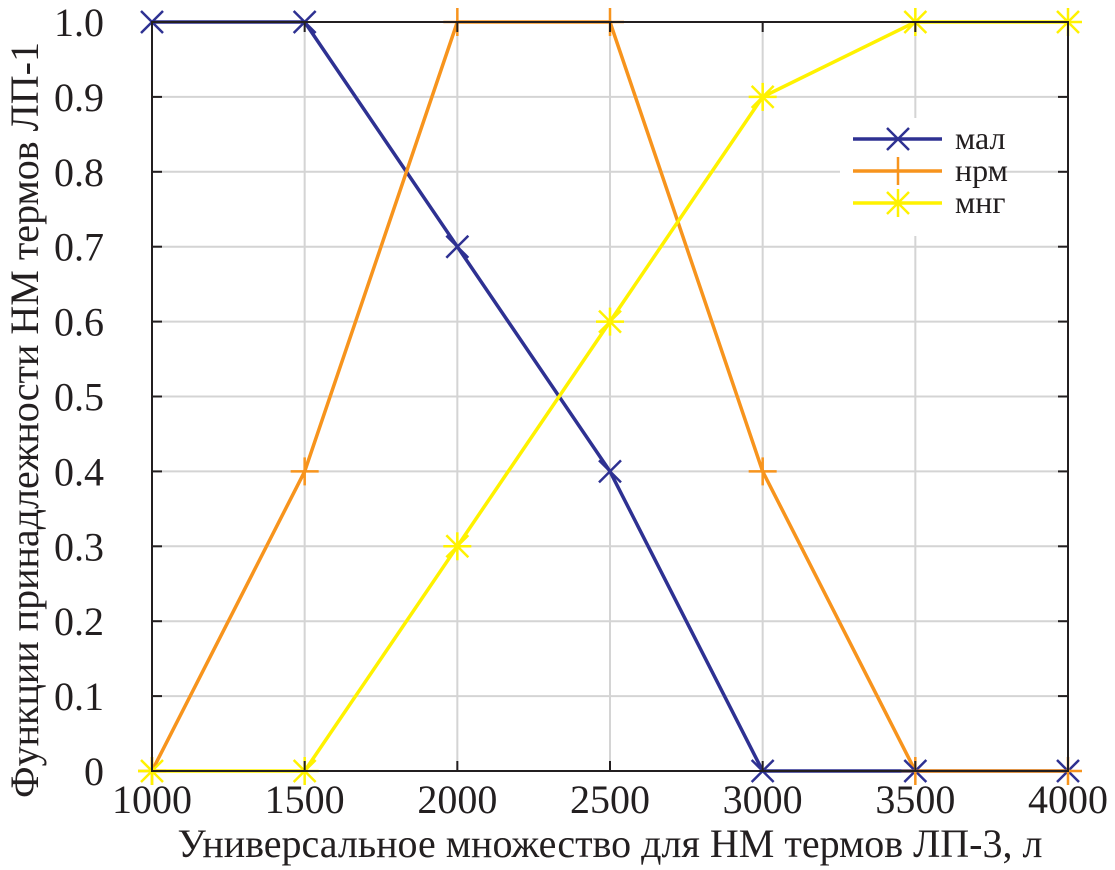 The width and height of the screenshot is (1115, 870). I want to click on legend-label: мал, so click(980, 138).